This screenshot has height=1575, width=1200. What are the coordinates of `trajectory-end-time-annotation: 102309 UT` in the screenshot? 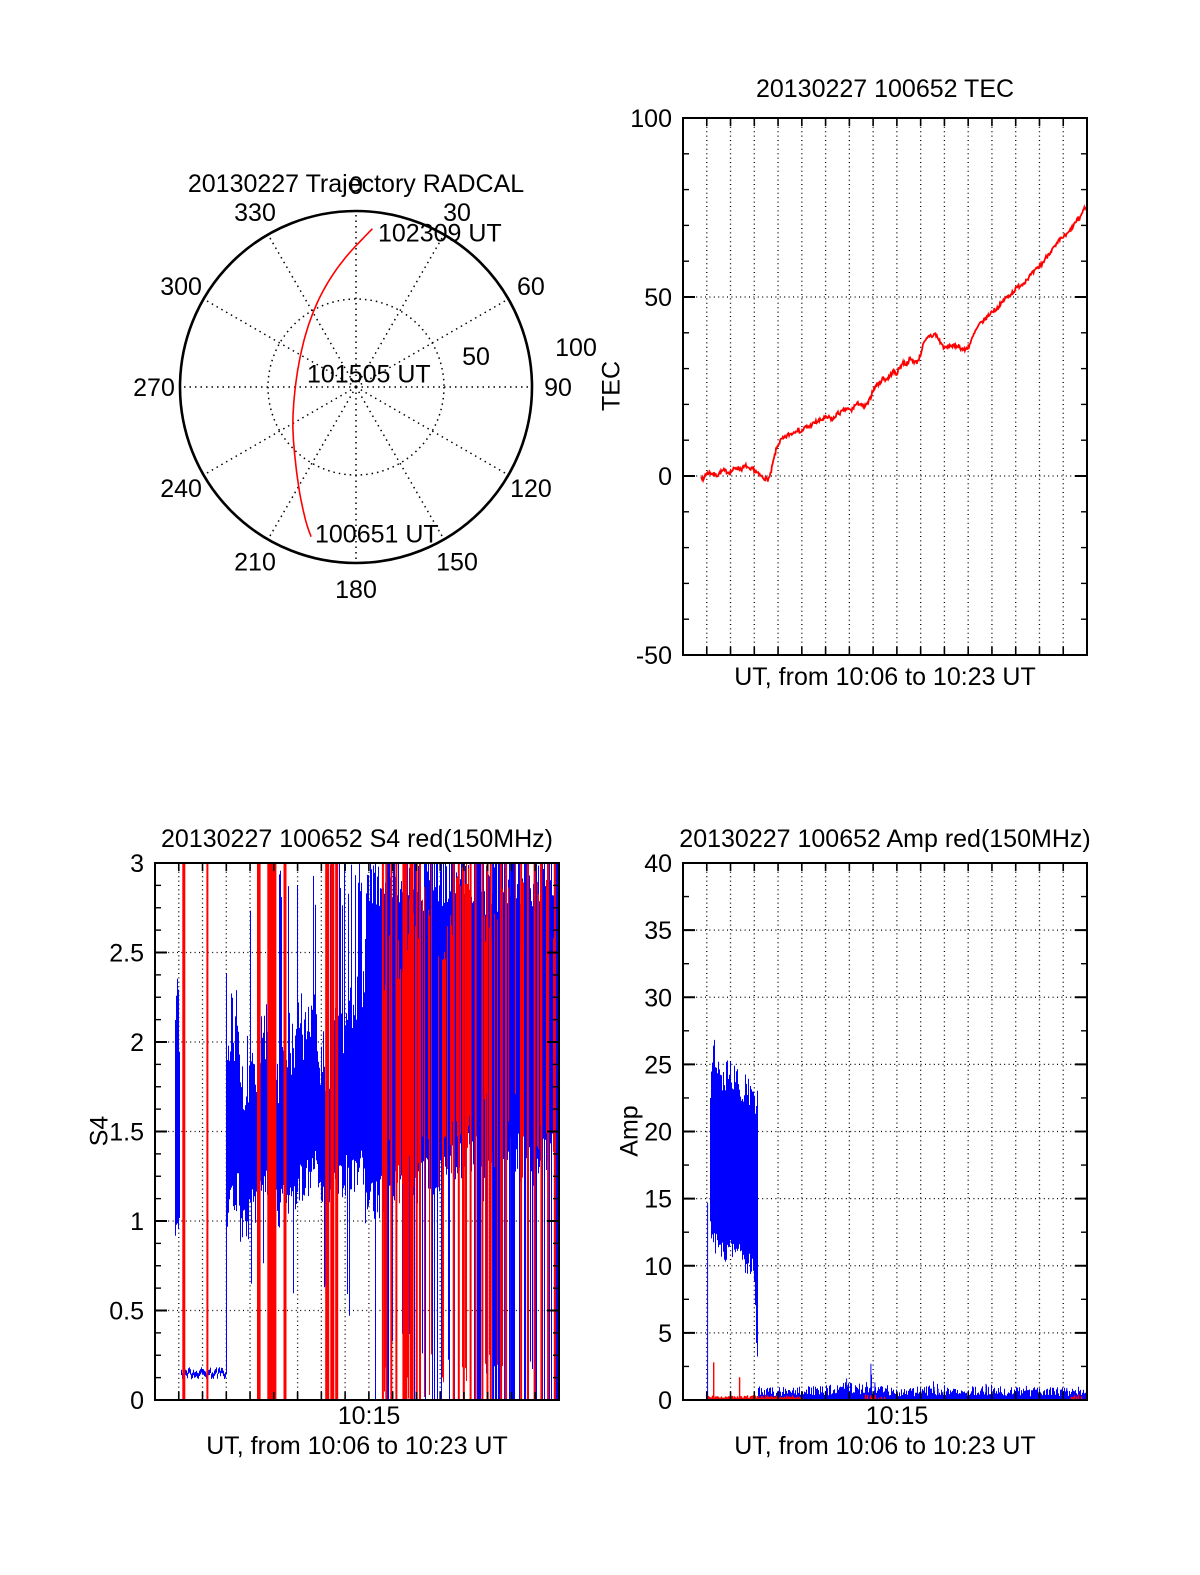 It's located at (440, 233).